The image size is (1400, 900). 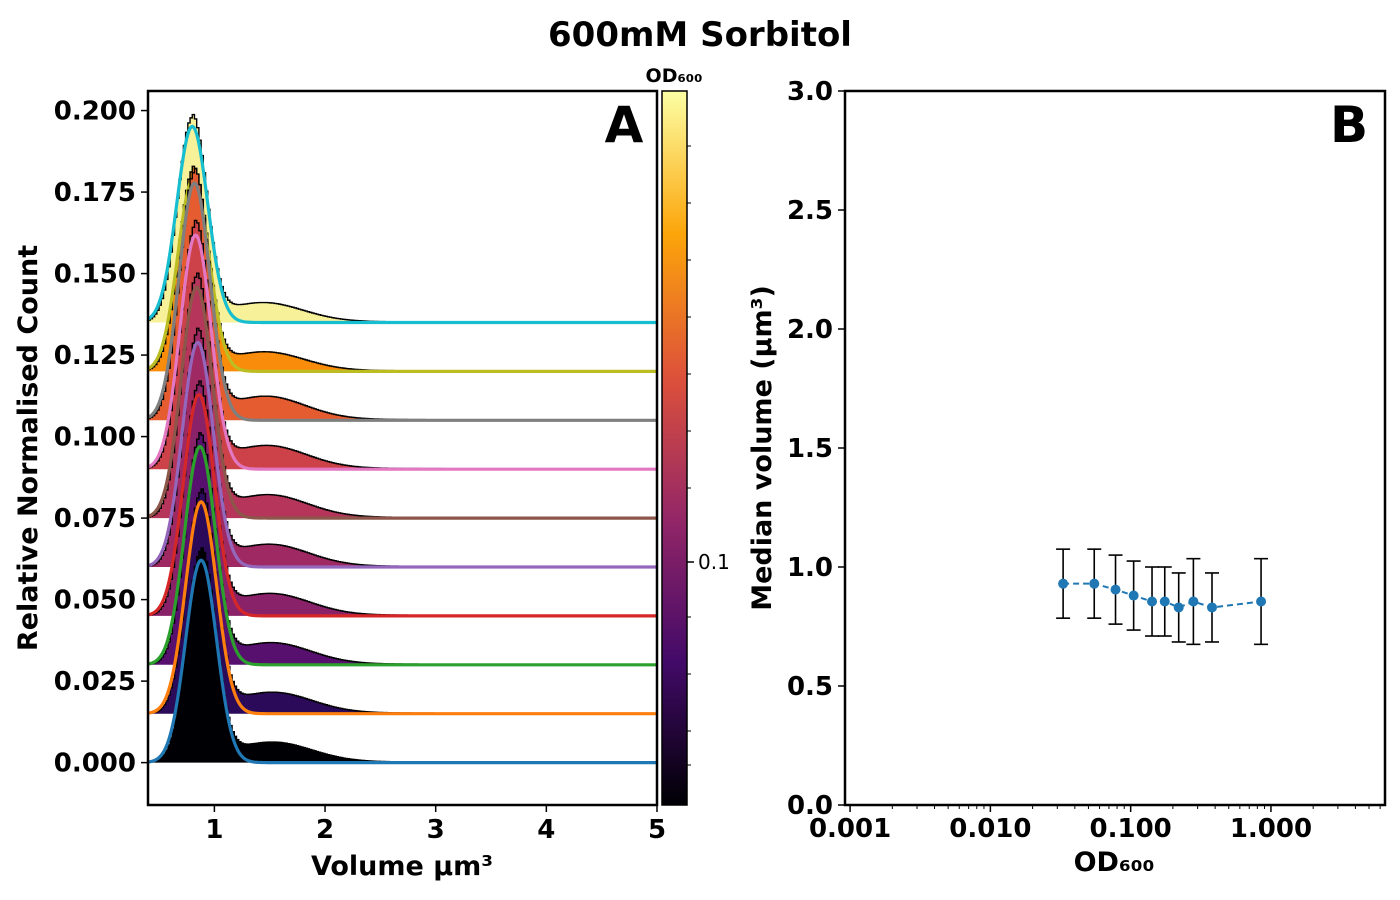 I want to click on histogram-outline, so click(x=402, y=218).